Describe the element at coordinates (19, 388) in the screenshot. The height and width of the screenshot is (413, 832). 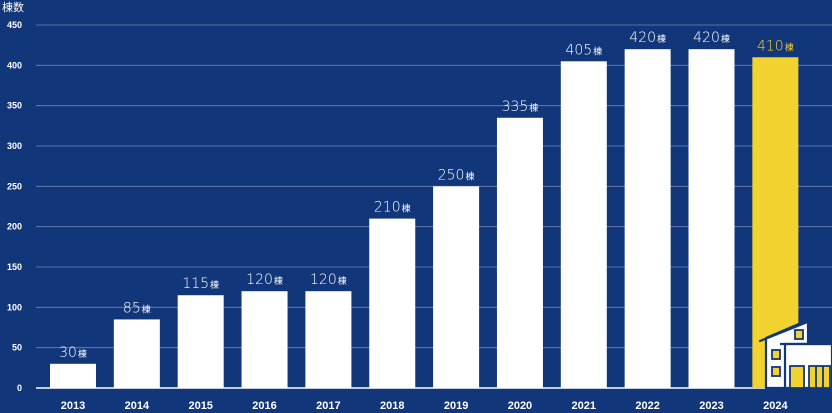
I see `y-tick-label: 0` at that location.